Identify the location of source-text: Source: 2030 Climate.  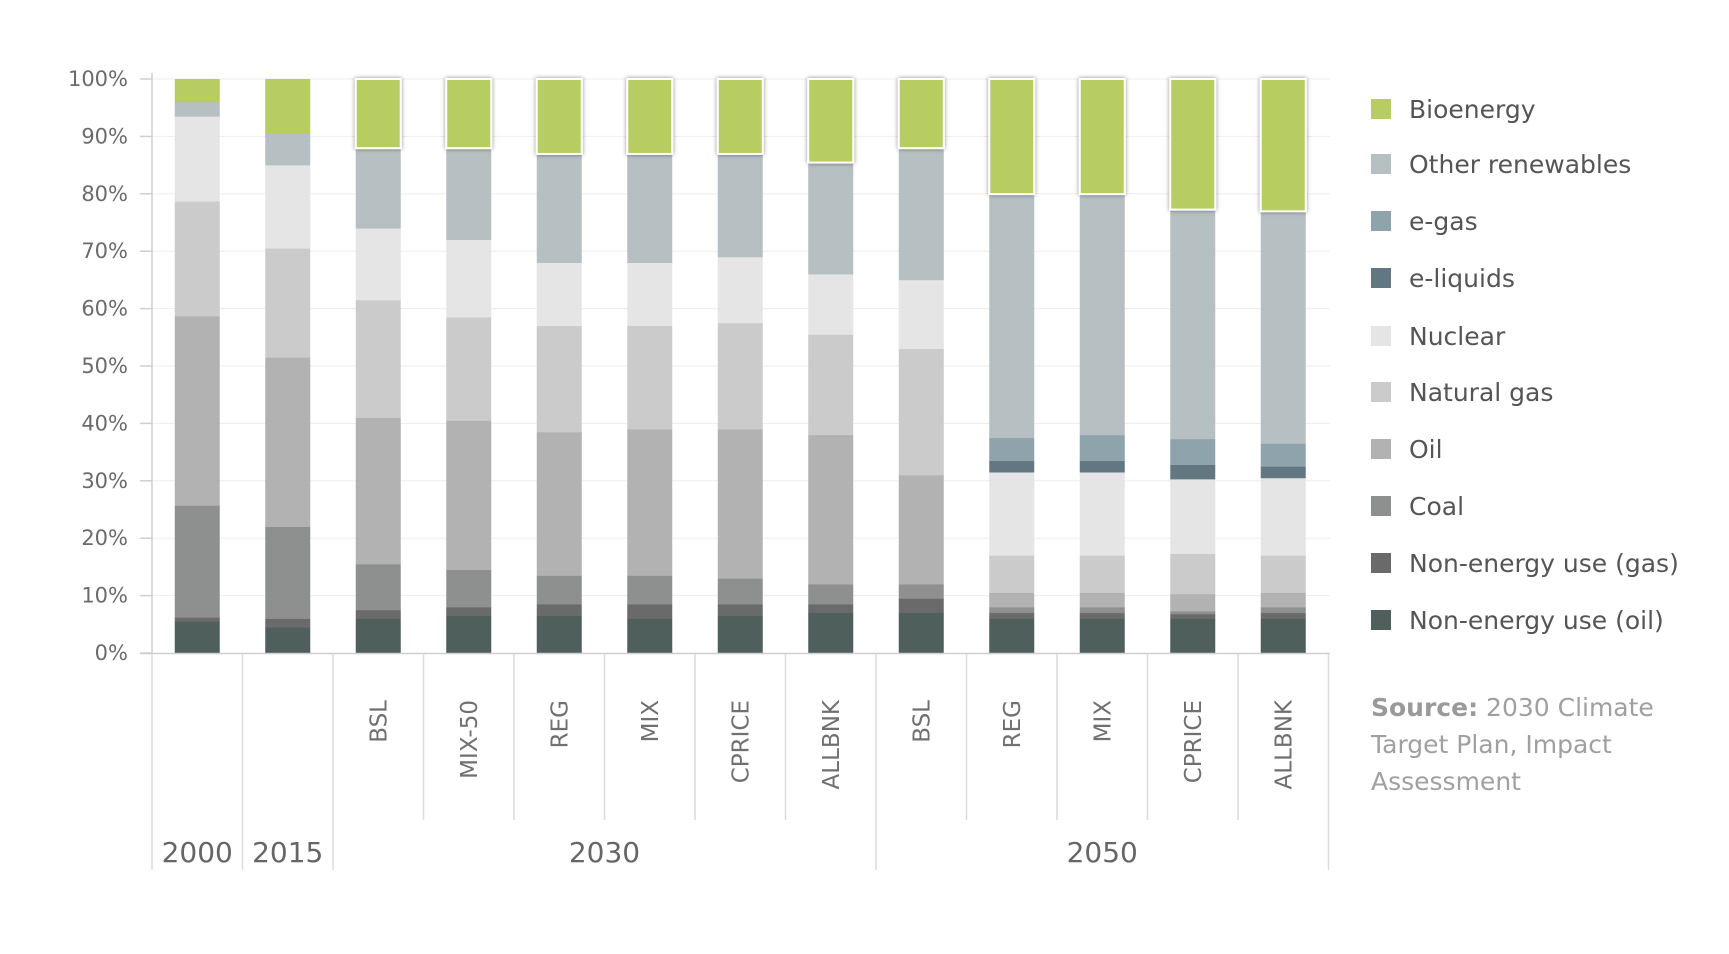
(1512, 707).